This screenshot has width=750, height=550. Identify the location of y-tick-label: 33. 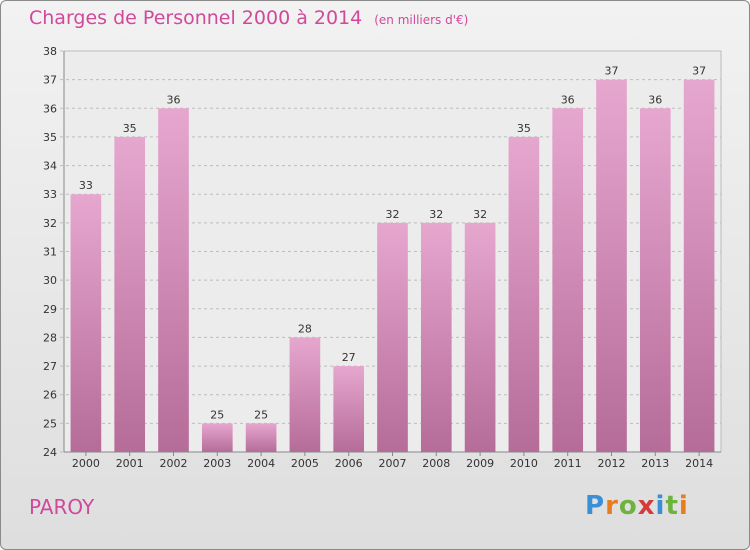
(50, 194).